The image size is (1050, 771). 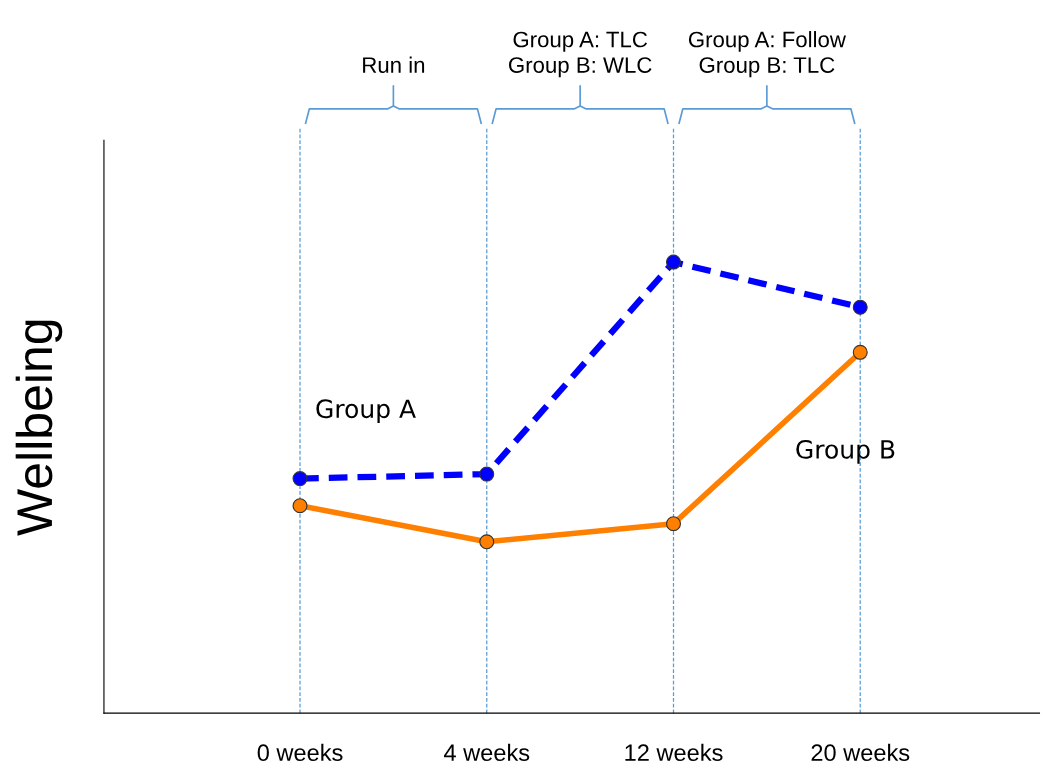 What do you see at coordinates (845, 451) in the screenshot?
I see `series-label: Group B` at bounding box center [845, 451].